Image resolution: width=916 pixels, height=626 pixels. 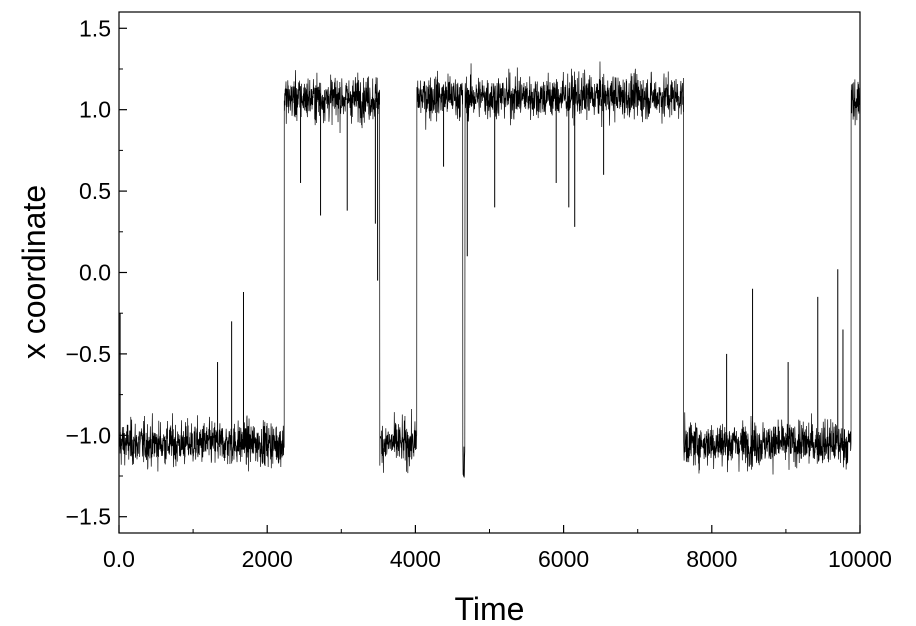 I want to click on y-tick-label: −1.0, so click(x=88, y=435).